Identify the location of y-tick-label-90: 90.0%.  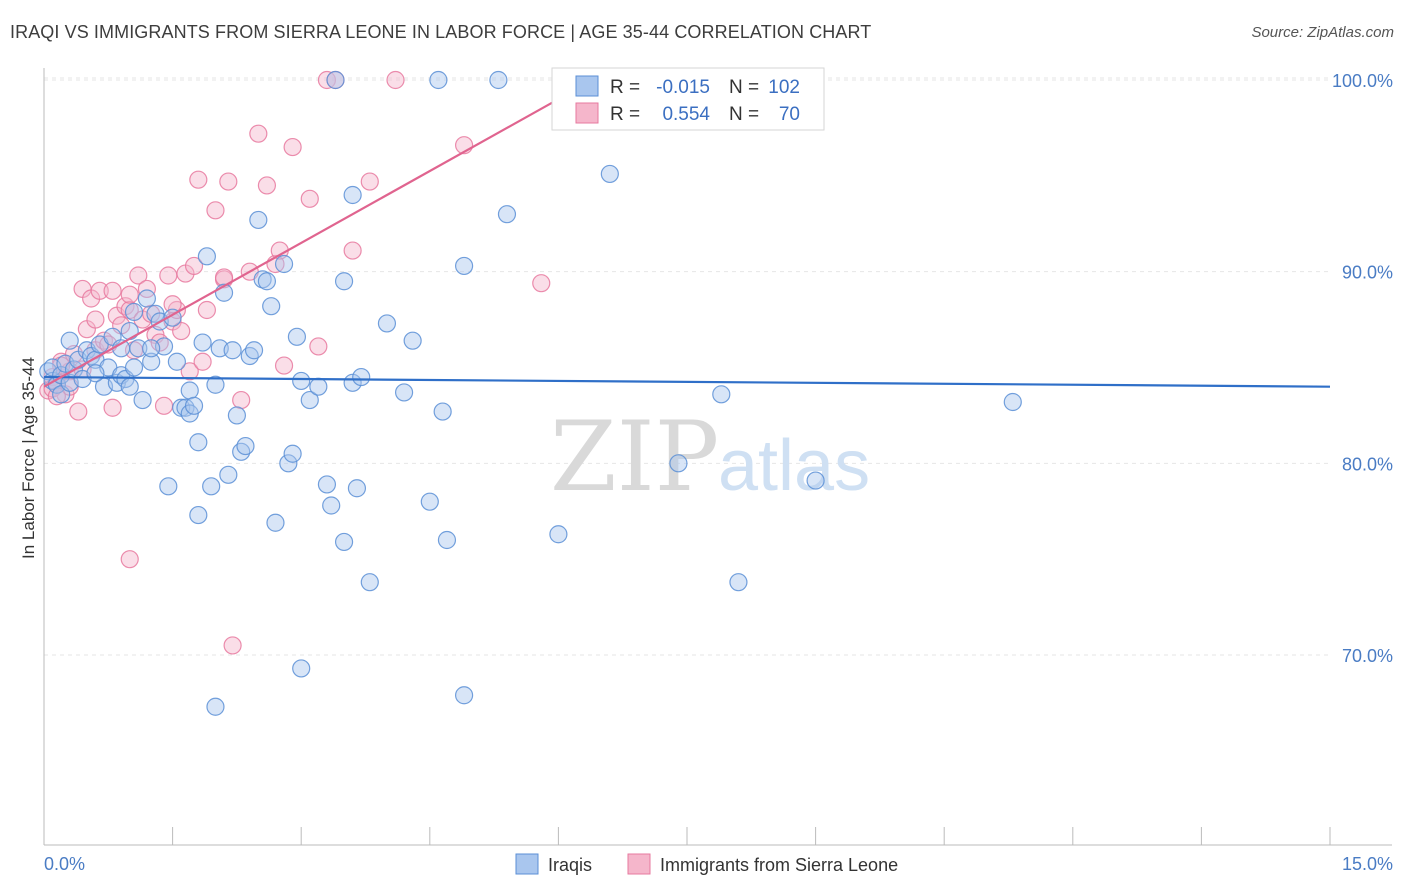
(1367, 273).